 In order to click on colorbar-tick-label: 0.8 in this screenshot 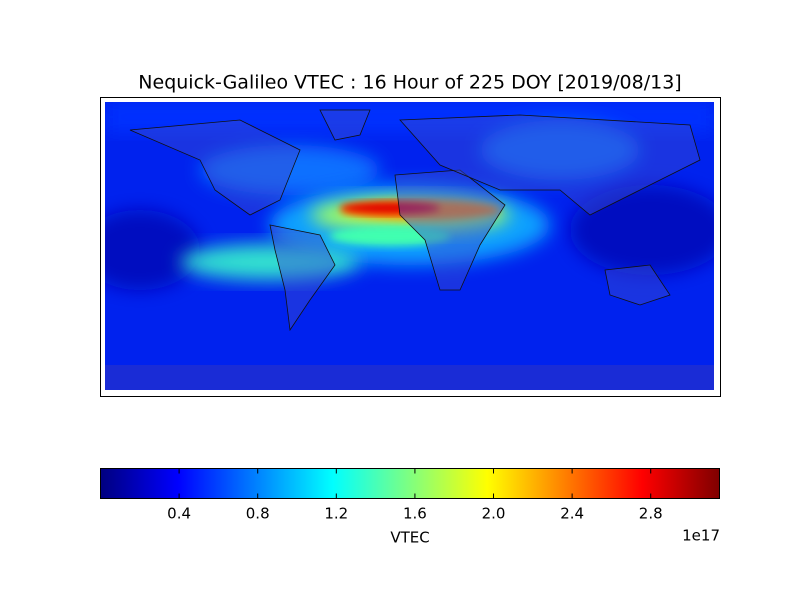, I will do `click(258, 514)`.